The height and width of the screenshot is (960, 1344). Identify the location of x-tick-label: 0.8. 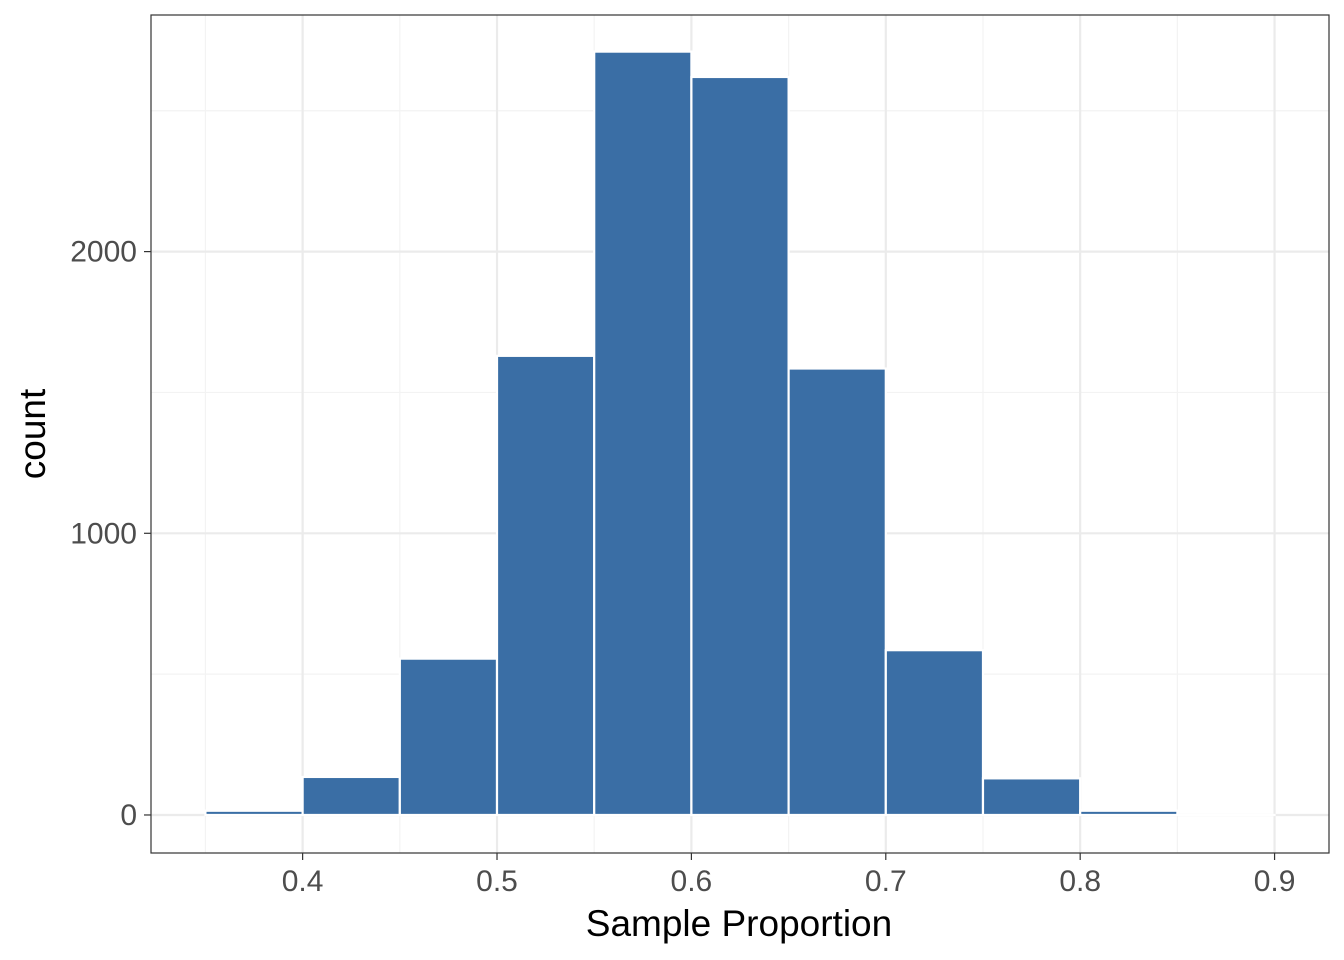
(1080, 881).